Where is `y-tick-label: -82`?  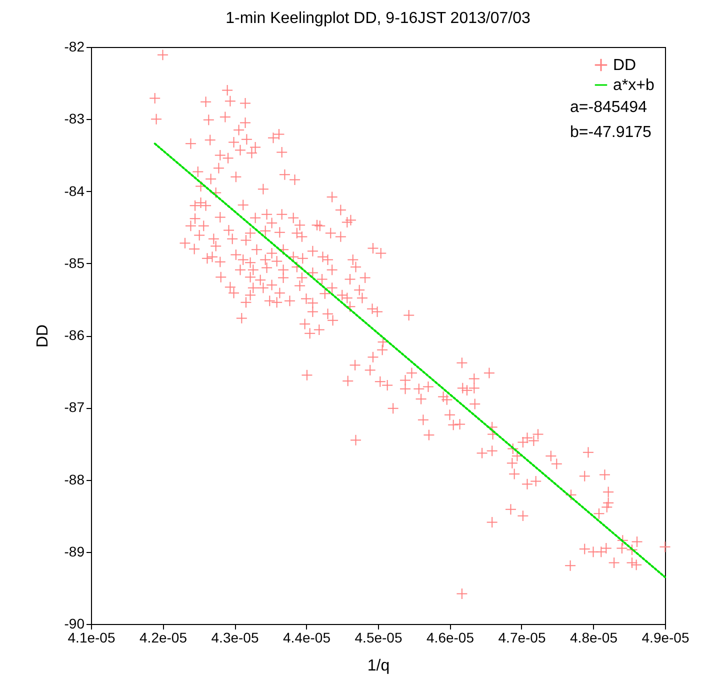
y-tick-label: -82 is located at coordinates (74, 46).